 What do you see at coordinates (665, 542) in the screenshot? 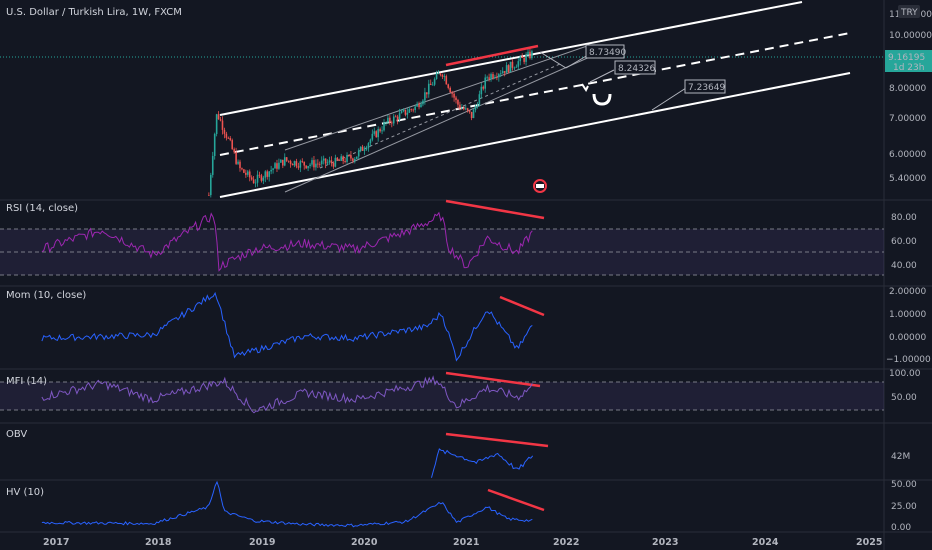
I see `x-tick-2023: 2023` at bounding box center [665, 542].